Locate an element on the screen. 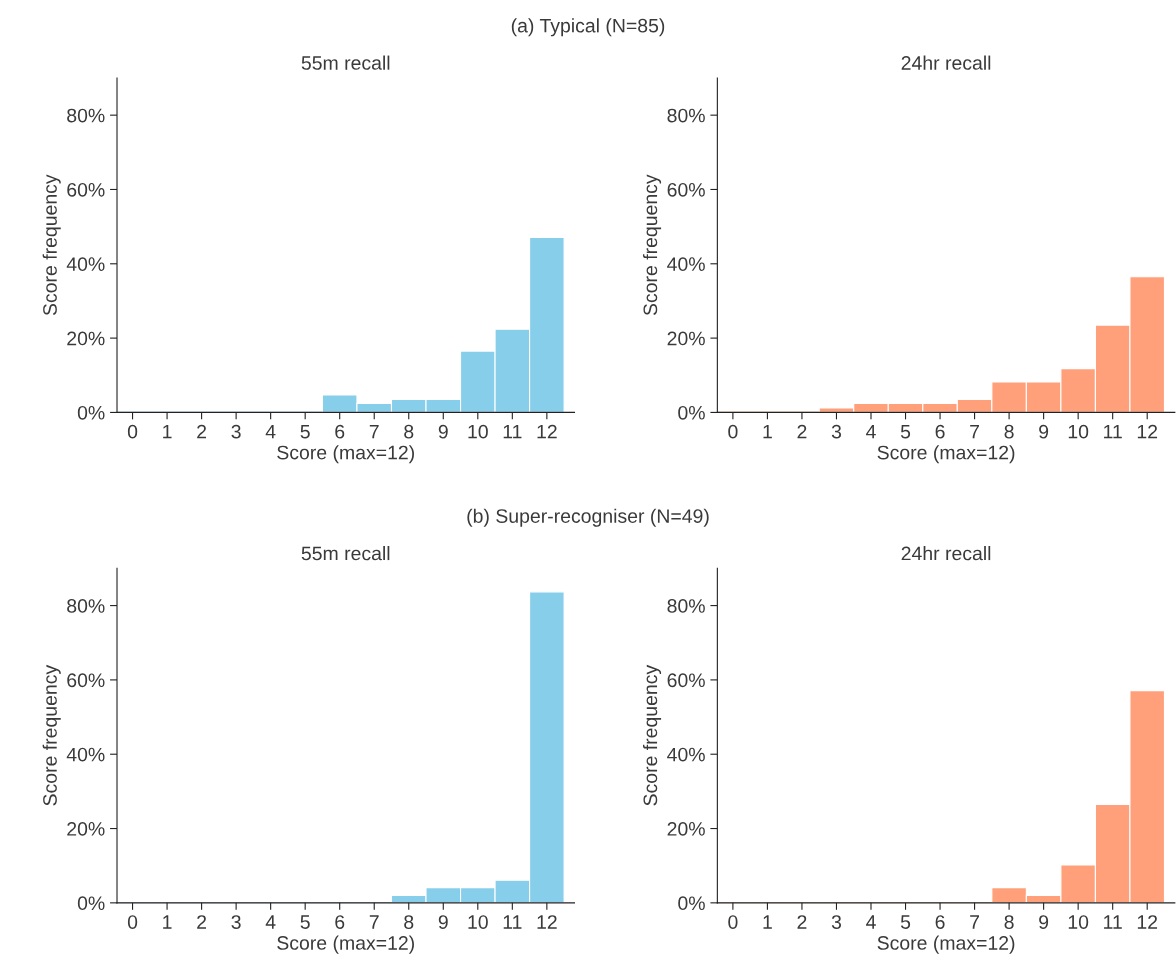  chart-subtitle: (b) Super-recogniser (N=49) is located at coordinates (588, 517).